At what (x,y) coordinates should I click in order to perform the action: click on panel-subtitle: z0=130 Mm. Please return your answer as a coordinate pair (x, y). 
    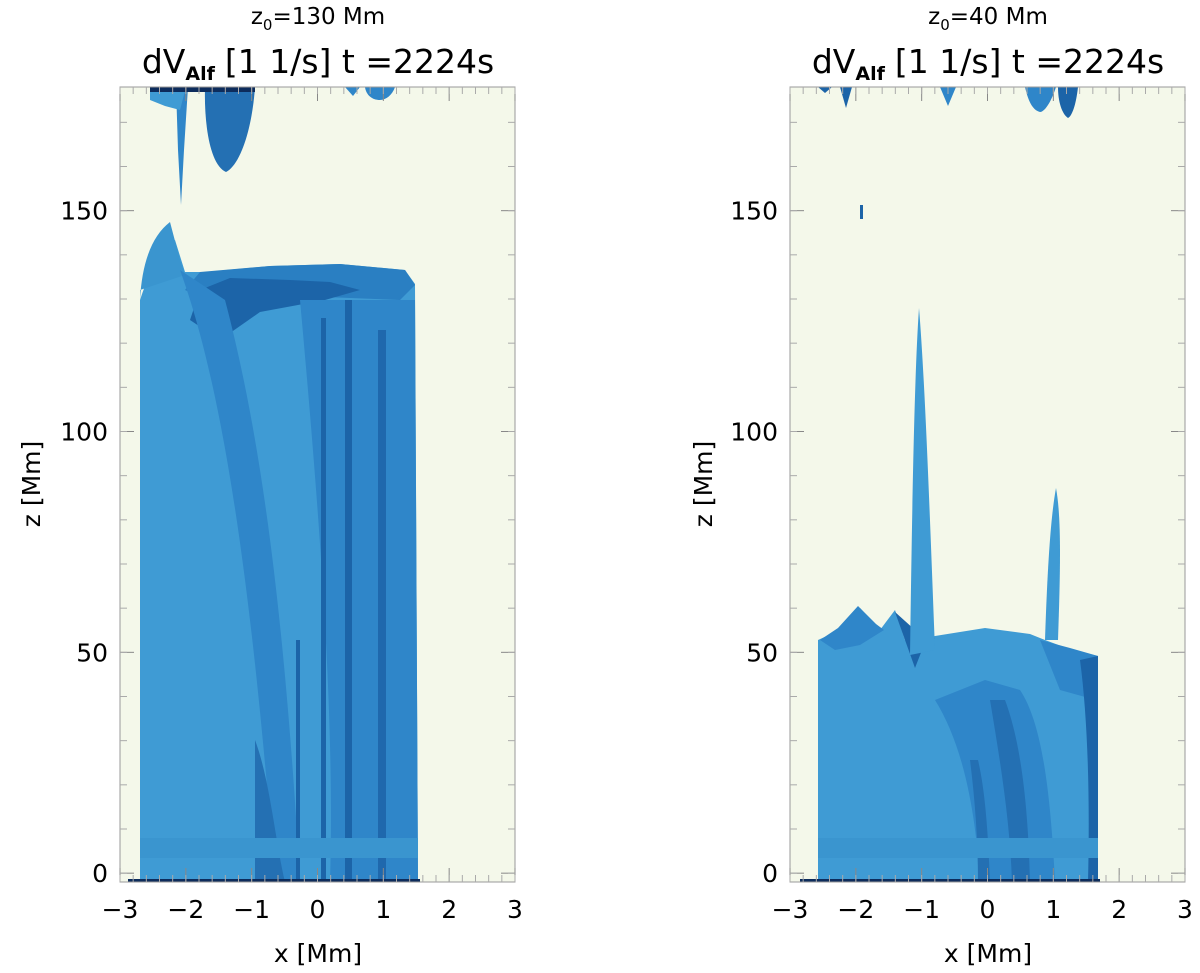
    Looking at the image, I should click on (318, 19).